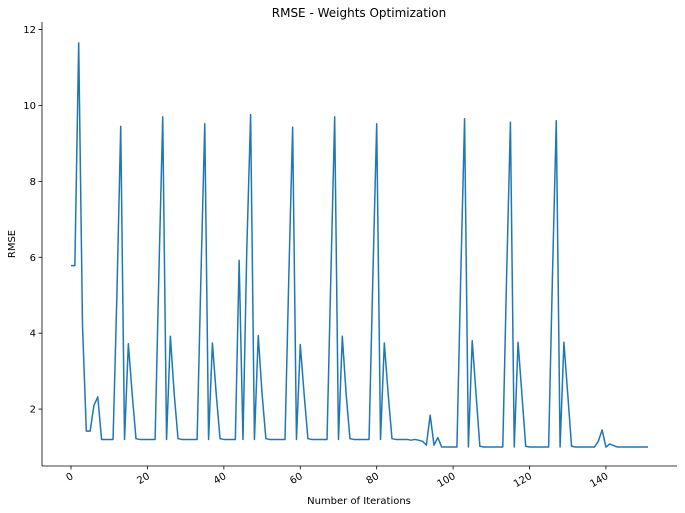 The width and height of the screenshot is (685, 513). I want to click on x-tick-label: 120, so click(523, 480).